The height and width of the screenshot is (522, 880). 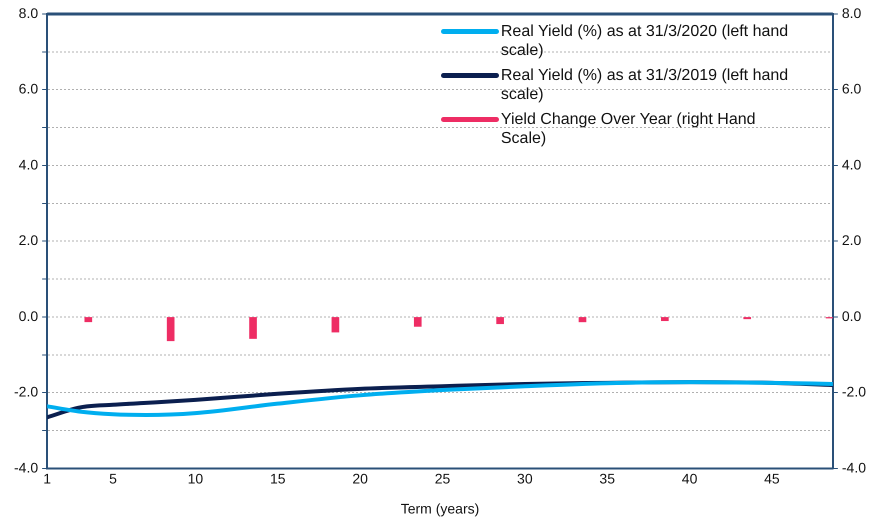 What do you see at coordinates (442, 478) in the screenshot?
I see `x-tick-label: 25` at bounding box center [442, 478].